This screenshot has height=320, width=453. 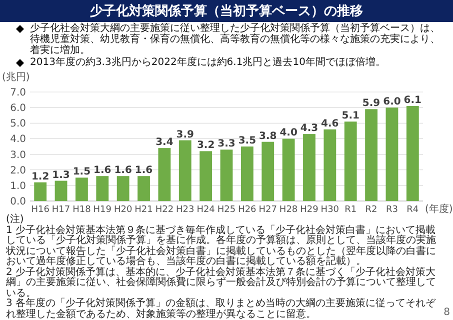 I want to click on x-tick-label: H24, so click(x=206, y=210).